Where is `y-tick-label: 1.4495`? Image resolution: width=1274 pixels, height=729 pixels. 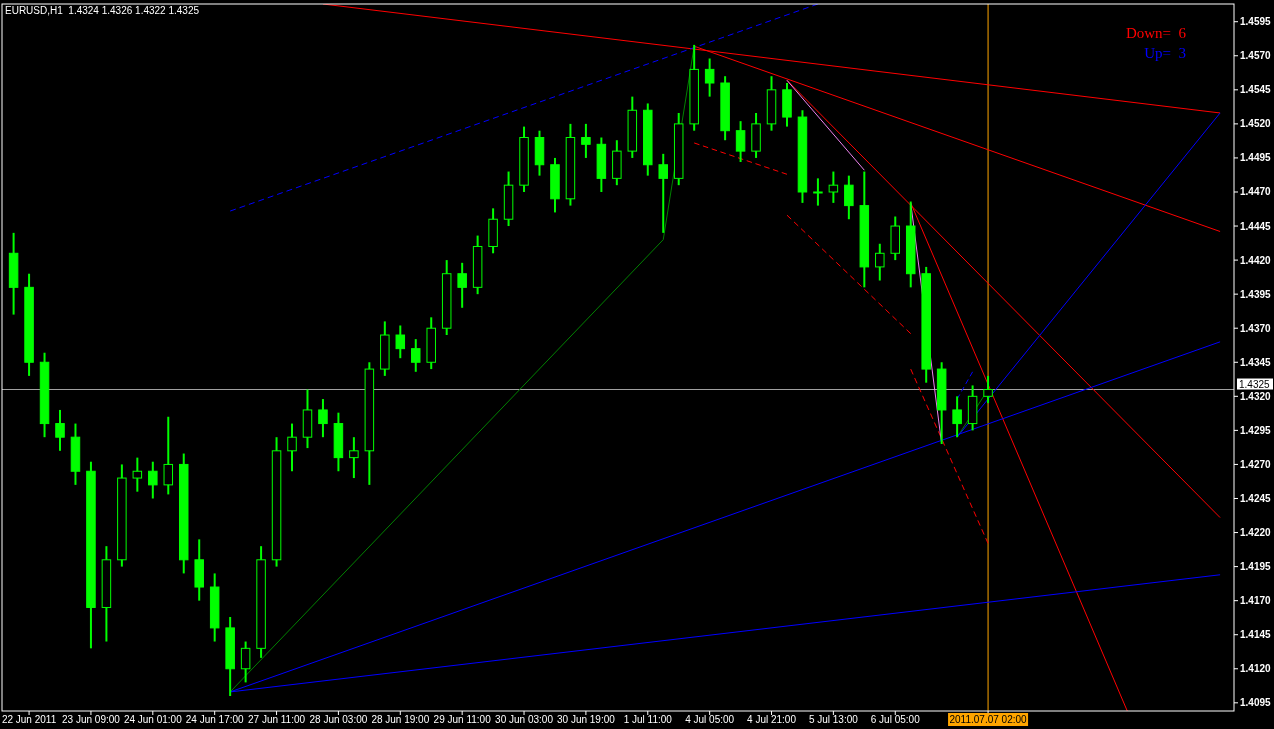
y-tick-label: 1.4495 is located at coordinates (1256, 158).